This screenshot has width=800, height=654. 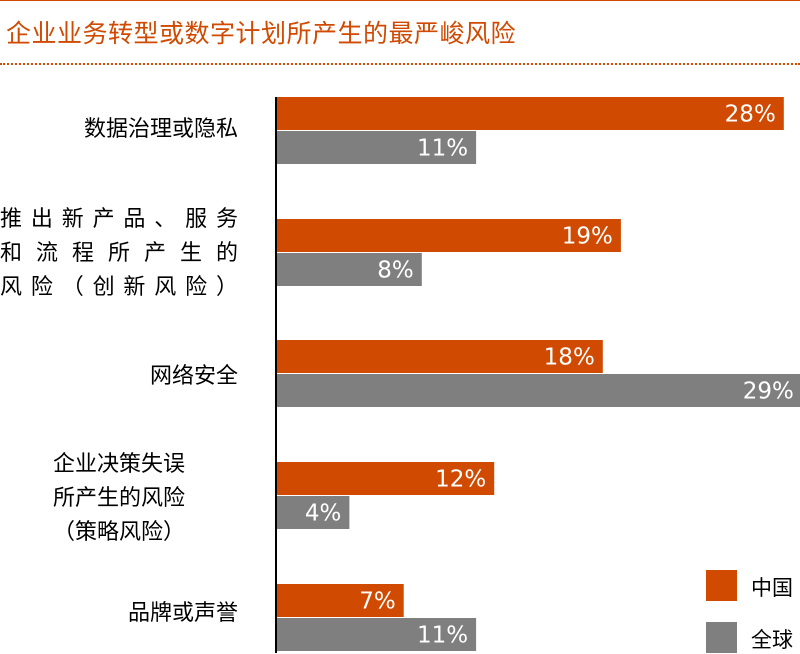 I want to click on data-label-china-0: 28%, so click(x=750, y=115).